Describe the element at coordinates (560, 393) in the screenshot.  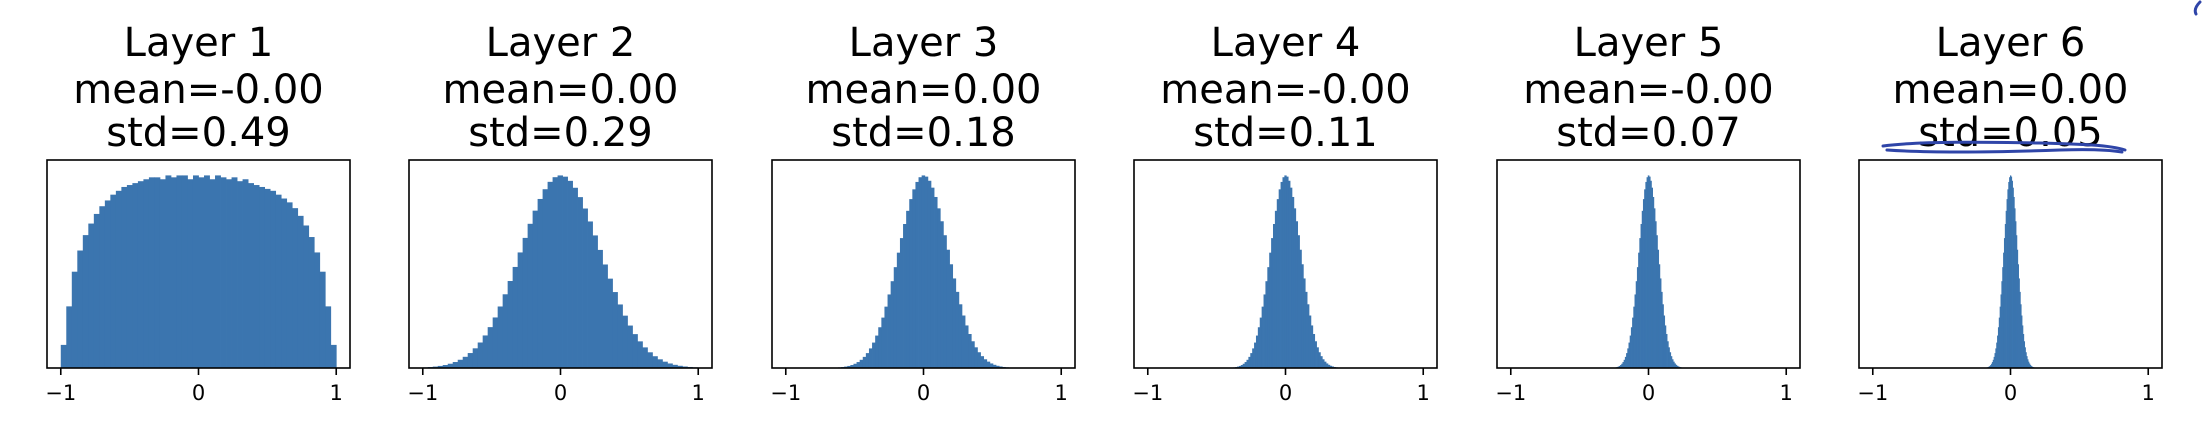
I see `x-tick-label: 0` at that location.